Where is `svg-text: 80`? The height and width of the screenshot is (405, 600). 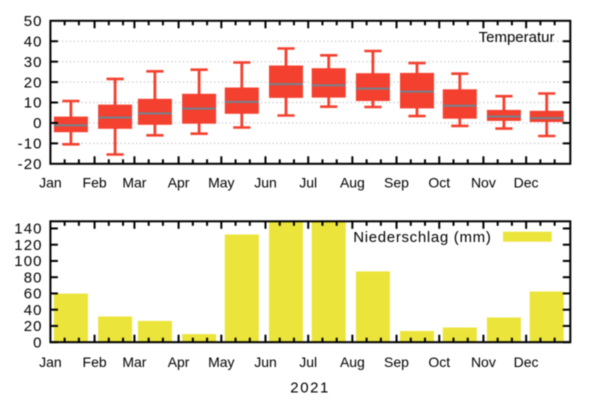
svg-text: 80 is located at coordinates (33, 277).